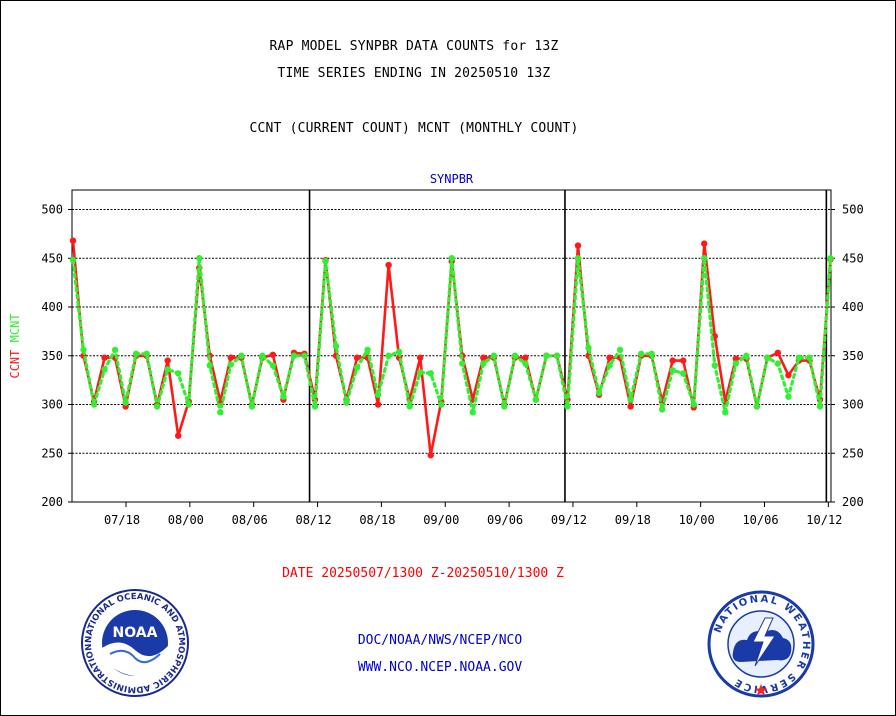  What do you see at coordinates (853, 307) in the screenshot?
I see `y-tick-label-right: 400` at bounding box center [853, 307].